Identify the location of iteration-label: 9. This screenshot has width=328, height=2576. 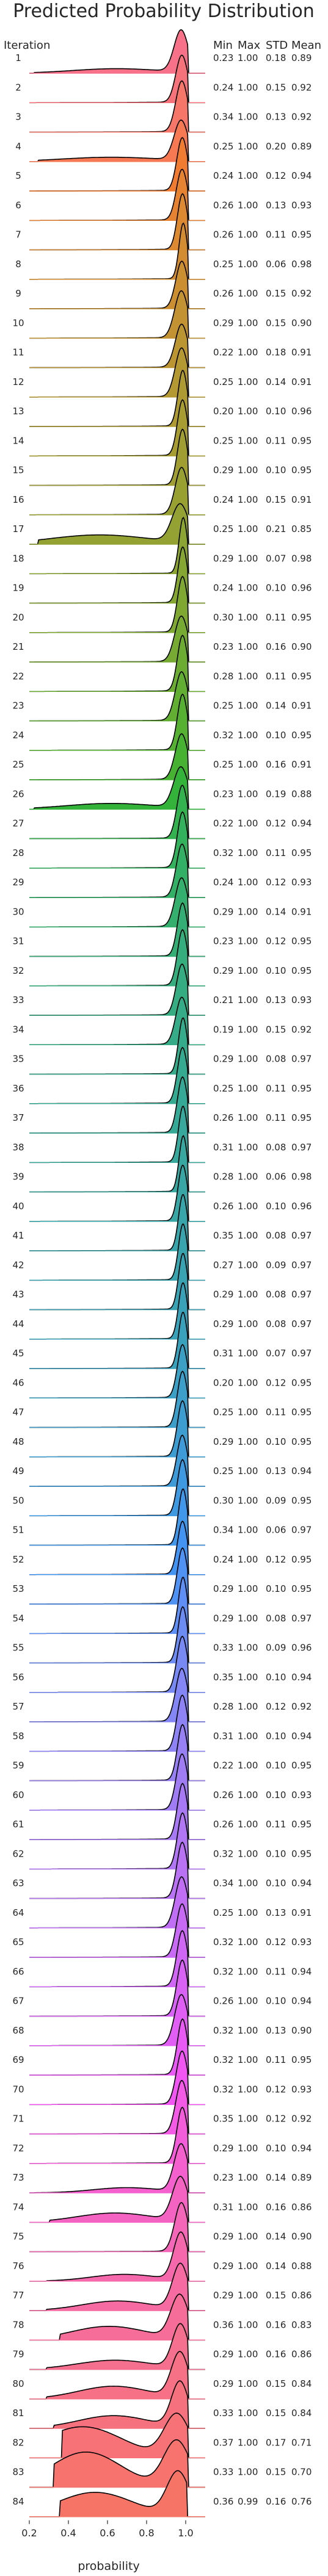
(18, 293).